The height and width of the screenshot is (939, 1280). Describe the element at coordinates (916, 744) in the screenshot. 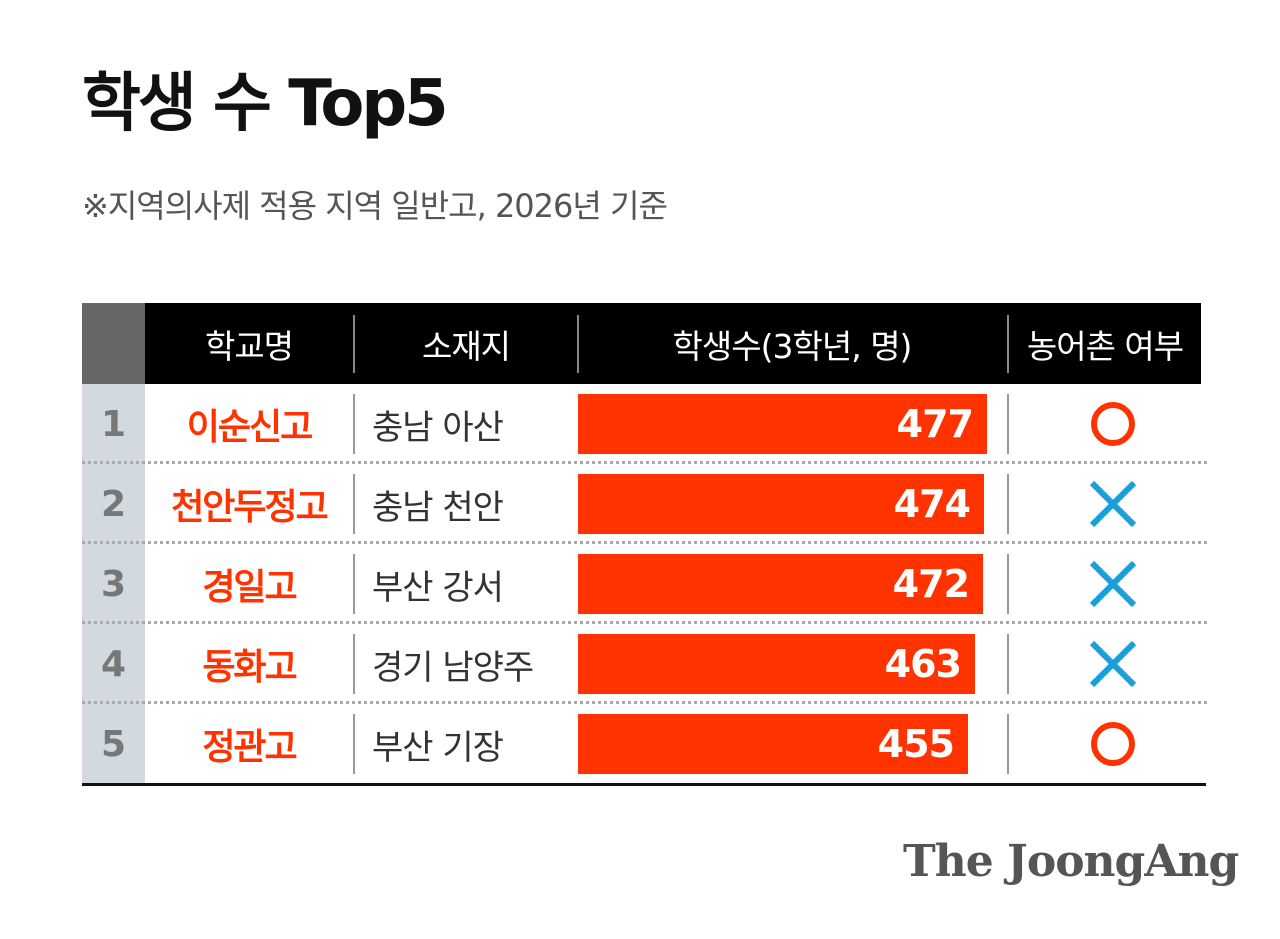

I see `student-count-label: 455` at that location.